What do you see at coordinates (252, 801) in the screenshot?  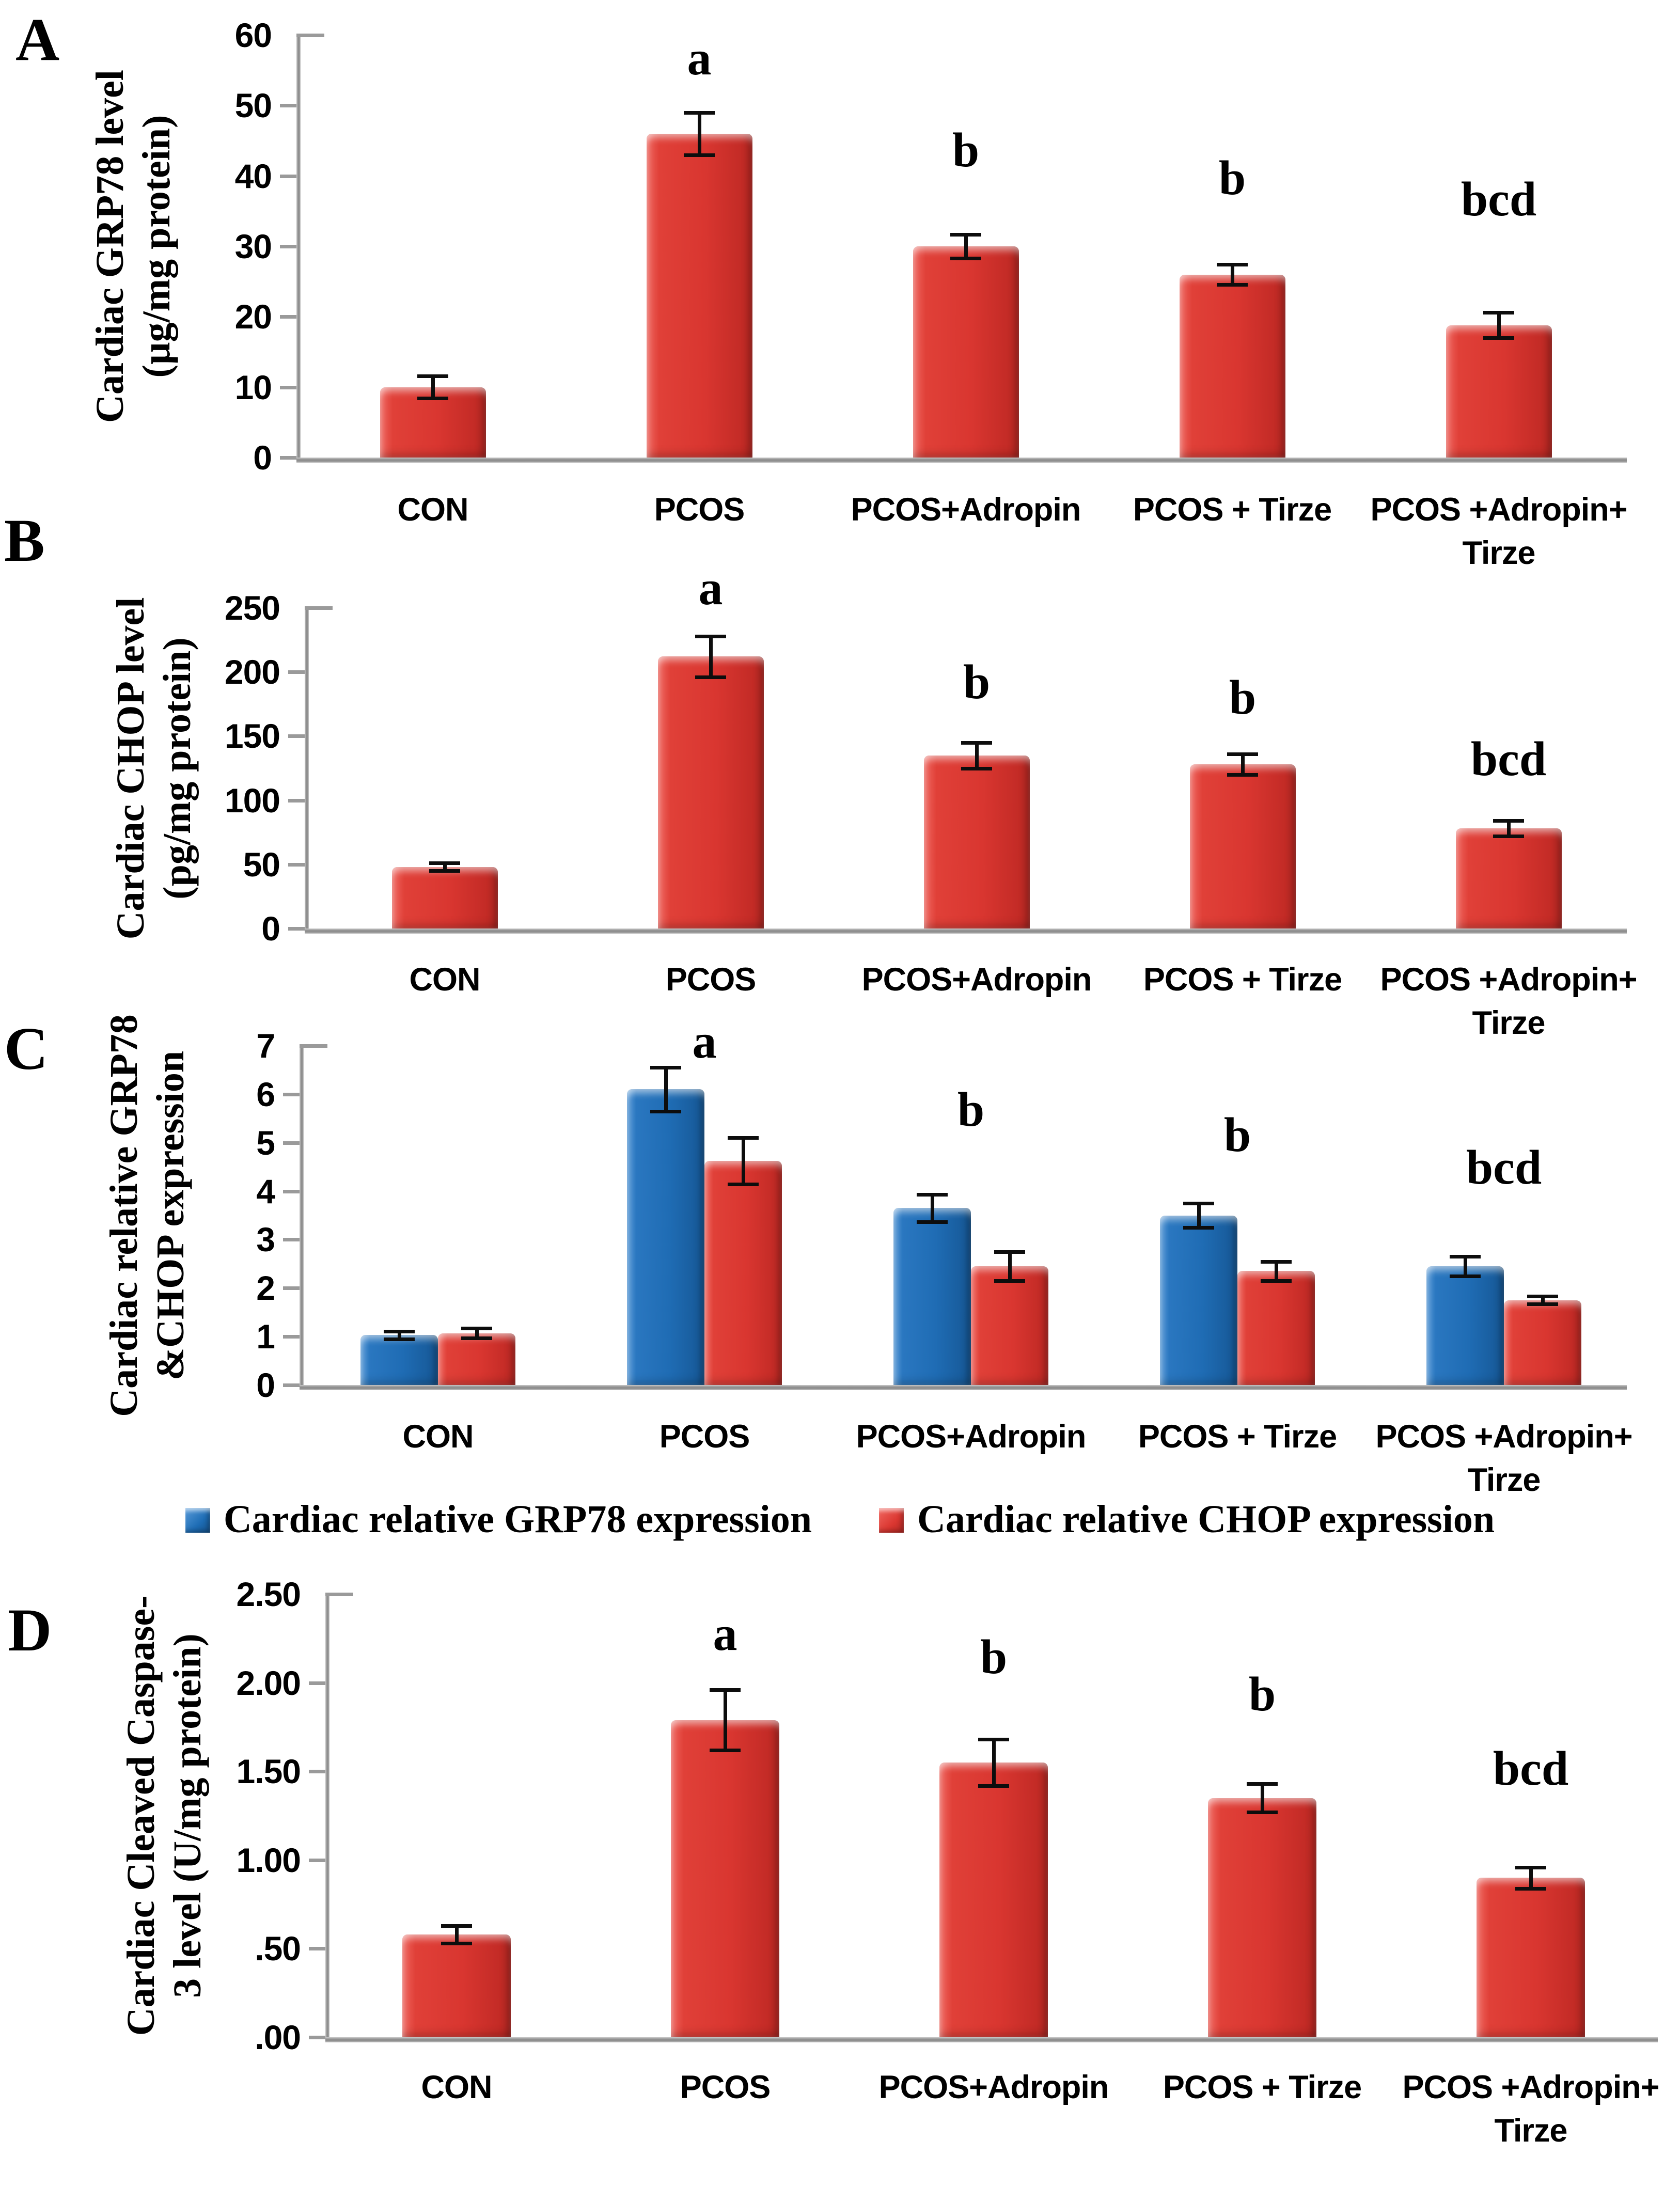 I see `y-tick-label: 100` at bounding box center [252, 801].